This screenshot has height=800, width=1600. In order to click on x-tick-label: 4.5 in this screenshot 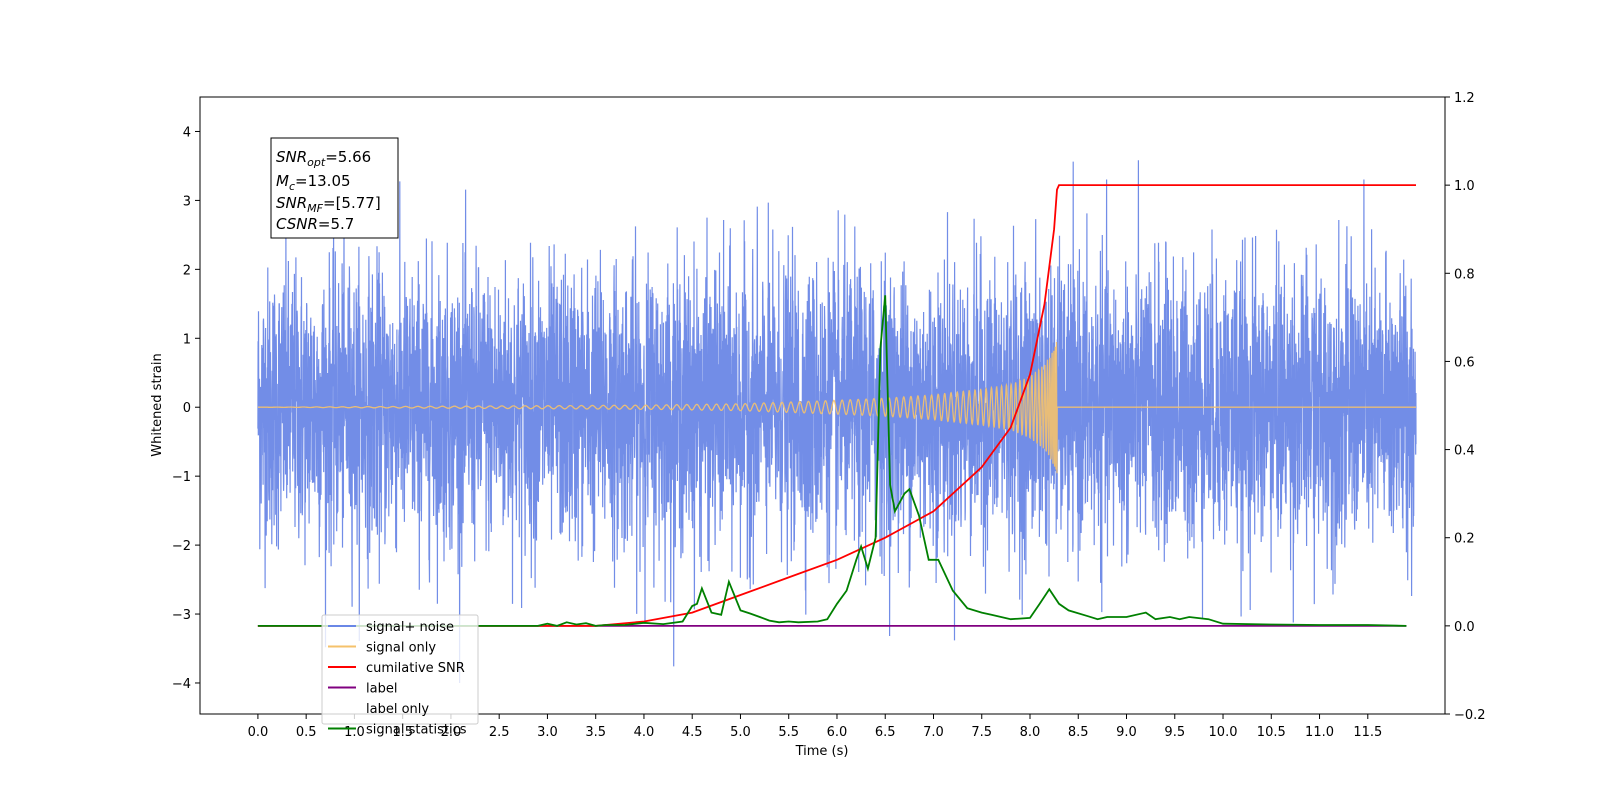, I will do `click(692, 732)`.